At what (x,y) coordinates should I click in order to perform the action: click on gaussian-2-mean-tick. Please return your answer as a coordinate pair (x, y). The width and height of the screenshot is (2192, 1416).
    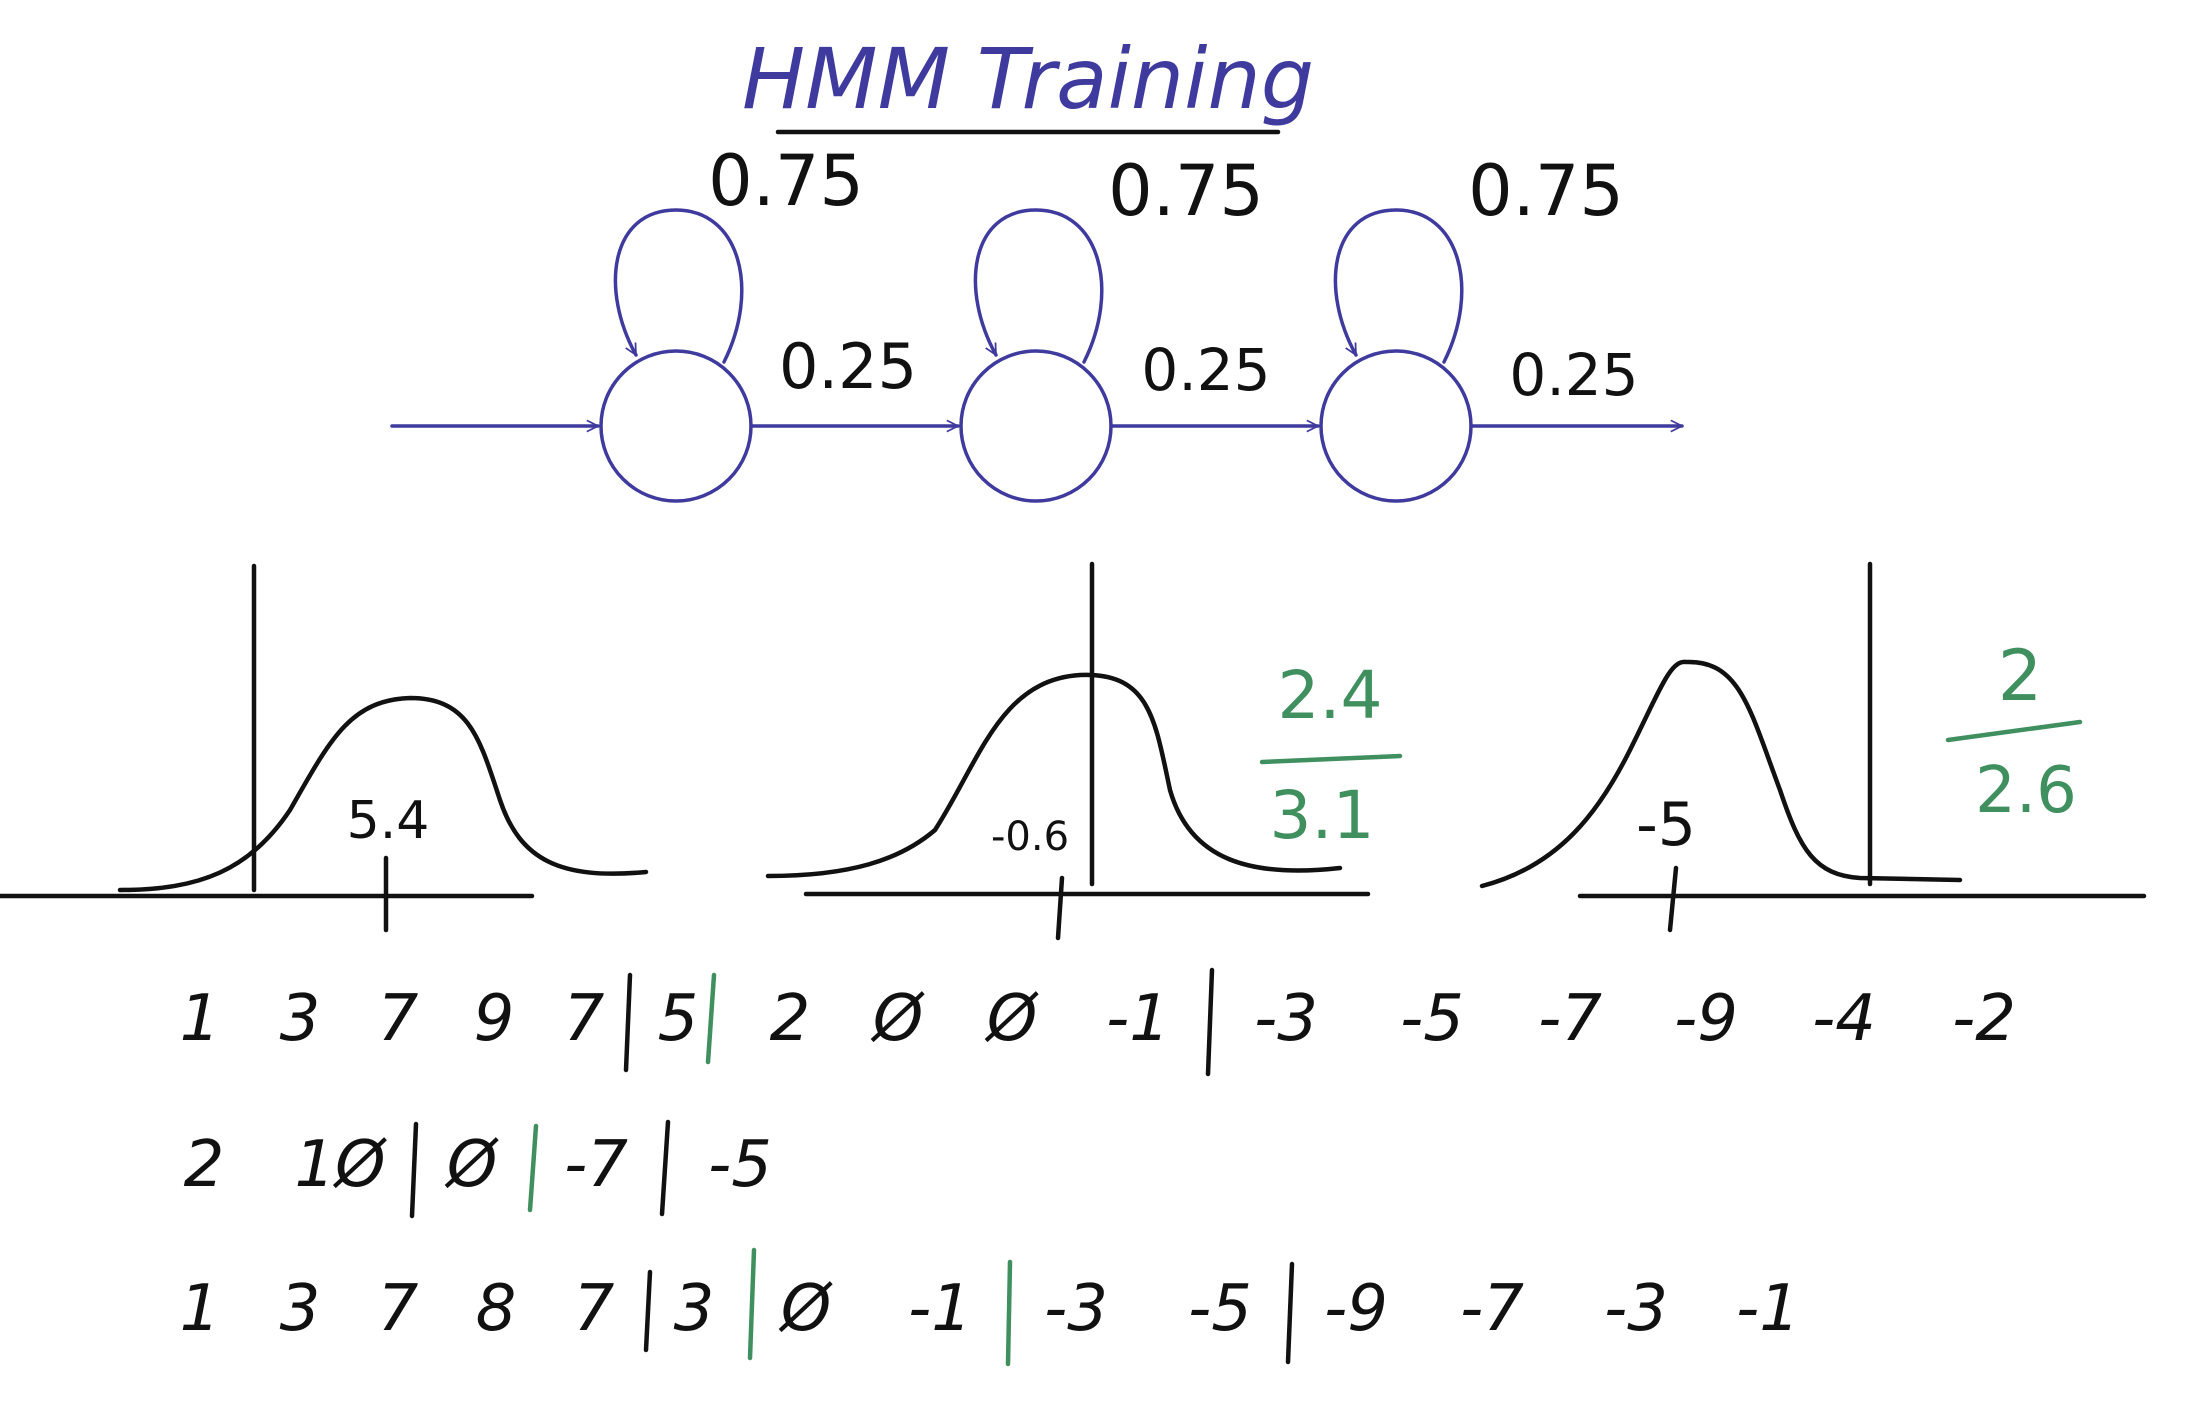
    Looking at the image, I should click on (1060, 908).